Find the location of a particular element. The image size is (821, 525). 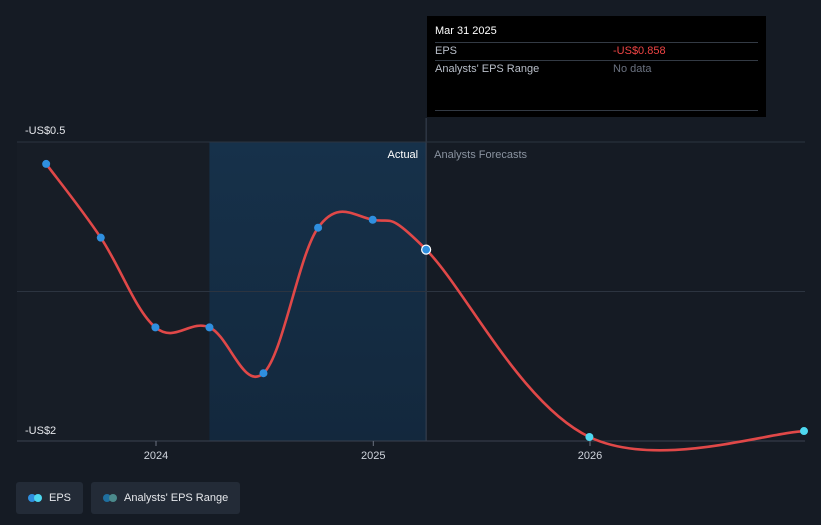

tooltip-range-label: Analysts' EPS Range is located at coordinates (487, 69).